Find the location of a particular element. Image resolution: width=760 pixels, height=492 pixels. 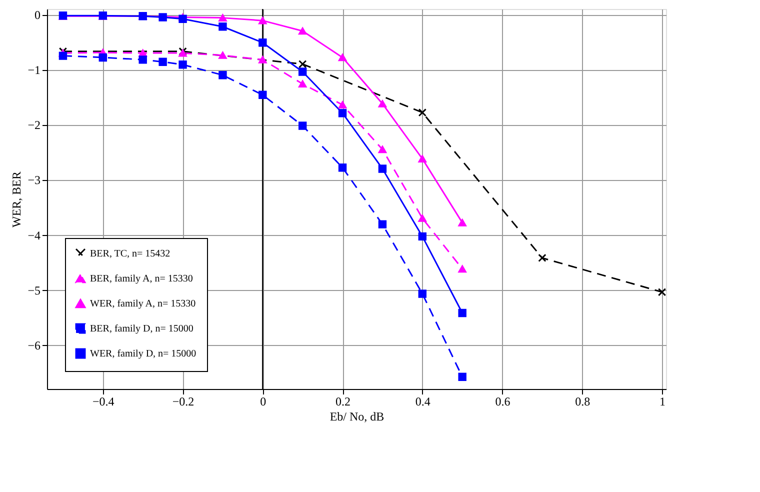

x-tick-label: −0.2 is located at coordinates (183, 401).